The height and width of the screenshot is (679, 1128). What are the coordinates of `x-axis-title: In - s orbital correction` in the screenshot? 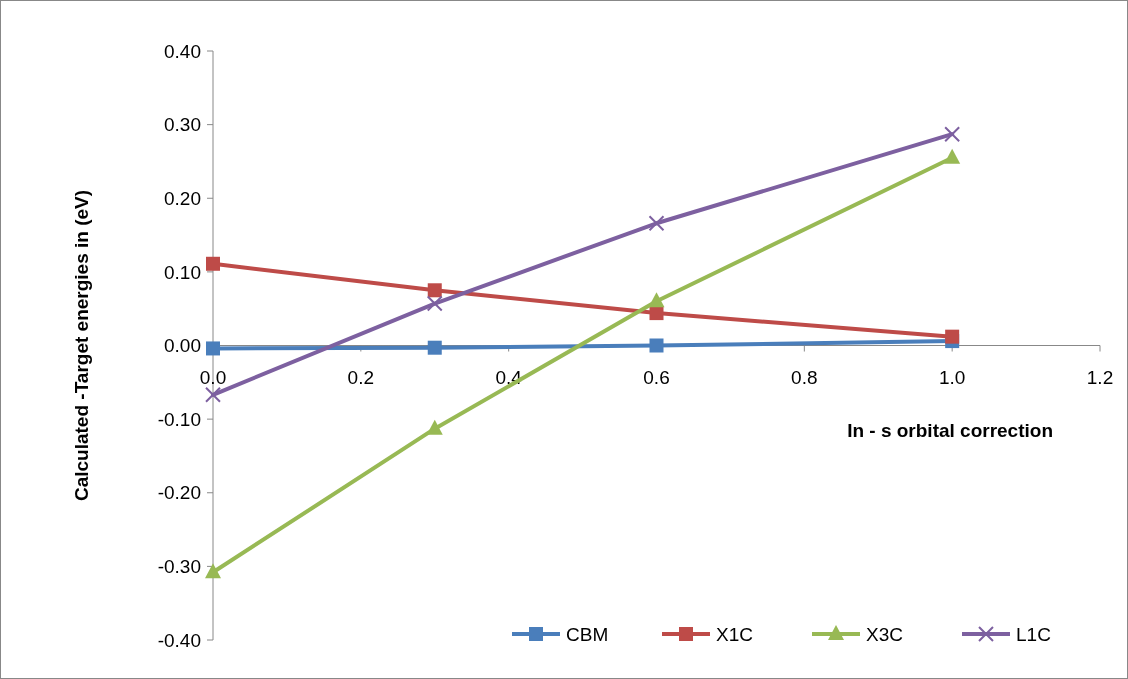 It's located at (950, 430).